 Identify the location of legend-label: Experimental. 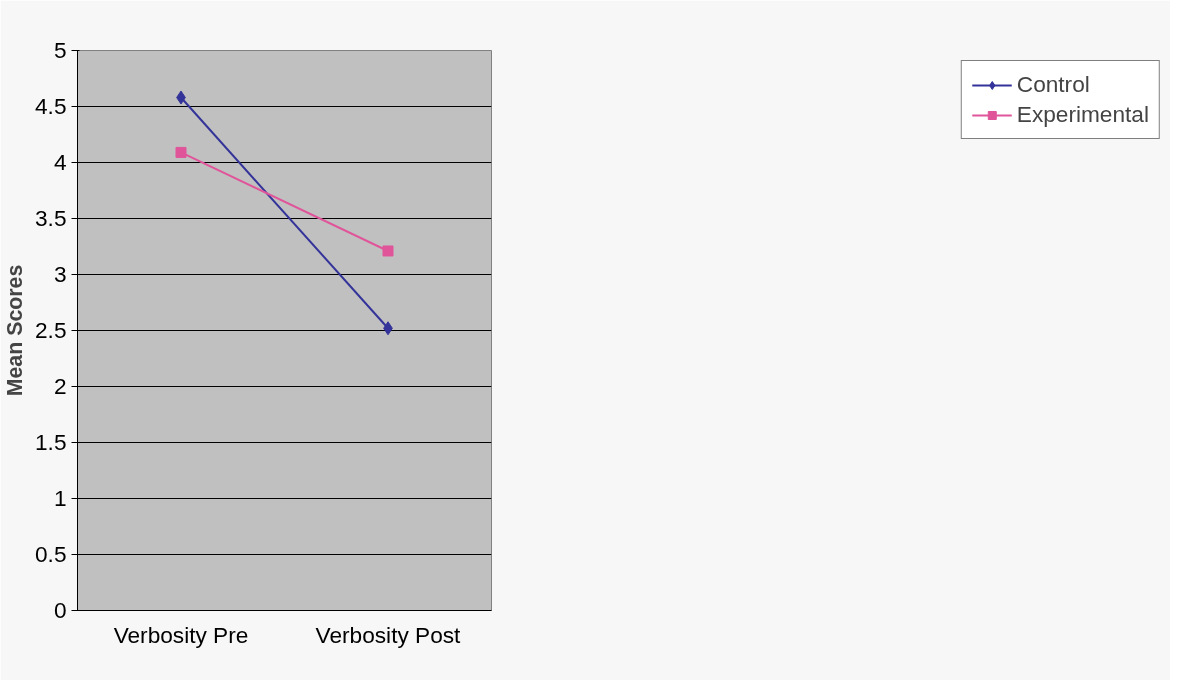
(1082, 114).